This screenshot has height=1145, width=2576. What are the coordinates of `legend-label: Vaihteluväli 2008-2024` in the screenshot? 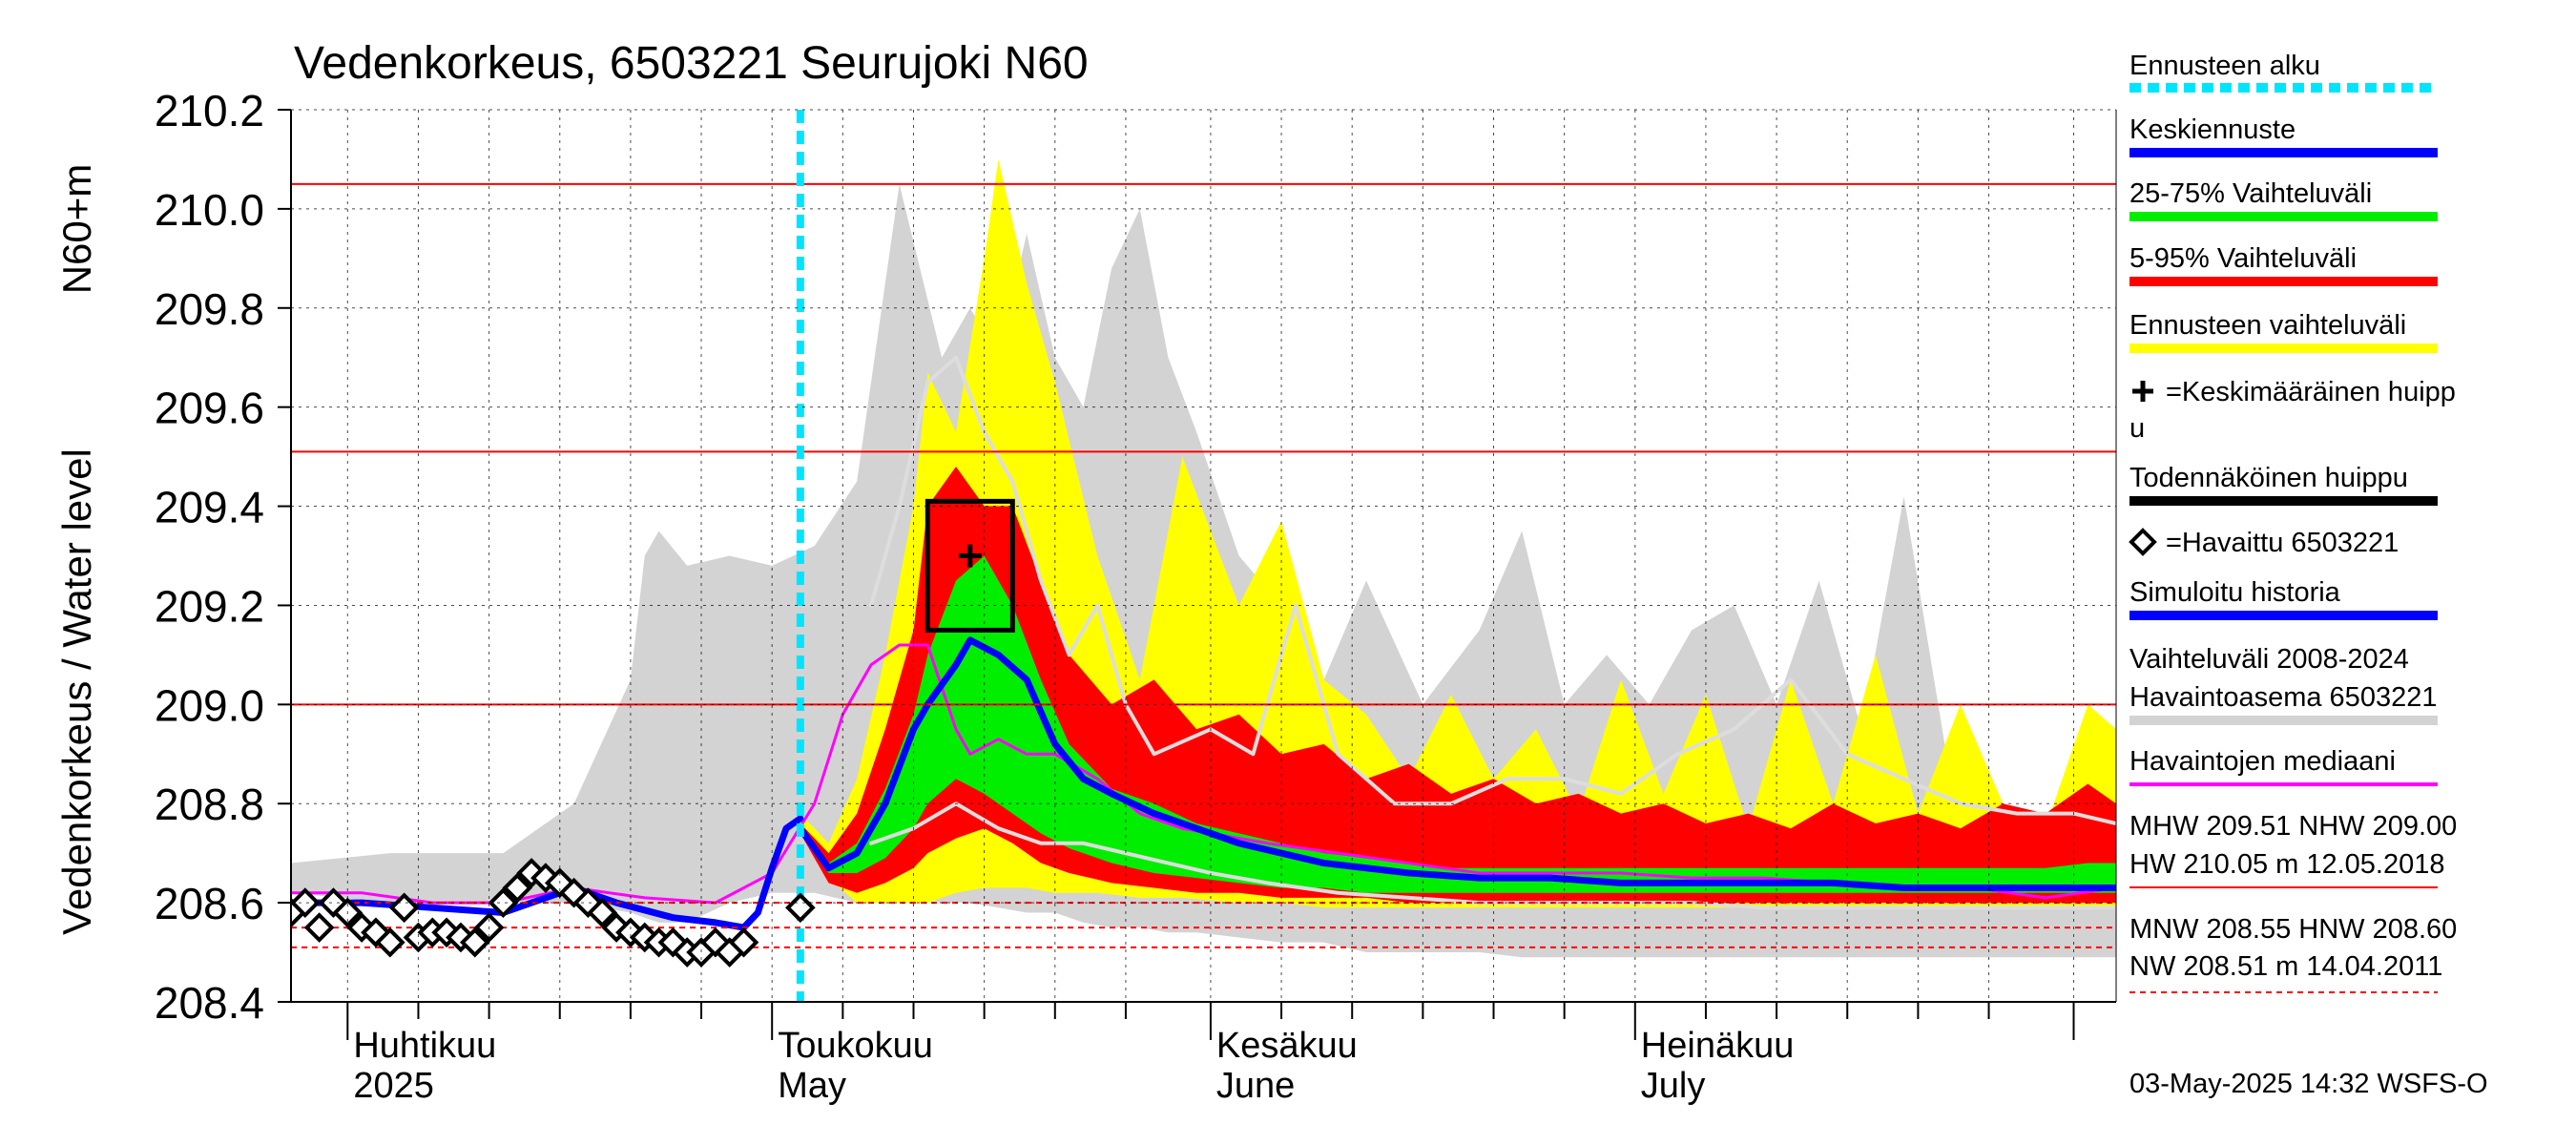 It's located at (2269, 659).